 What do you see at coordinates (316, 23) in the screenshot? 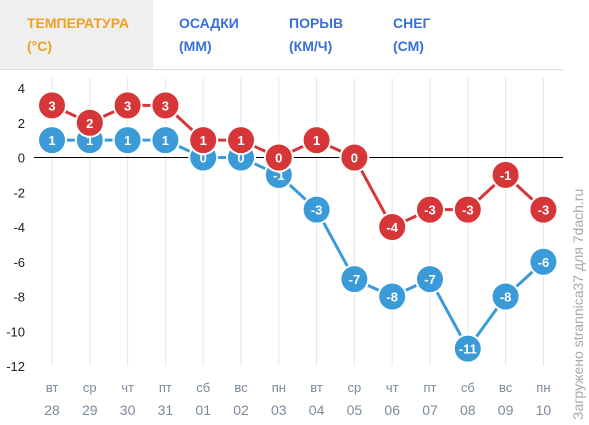
I see `tab-wind-gust-label: ПОРЫВ` at bounding box center [316, 23].